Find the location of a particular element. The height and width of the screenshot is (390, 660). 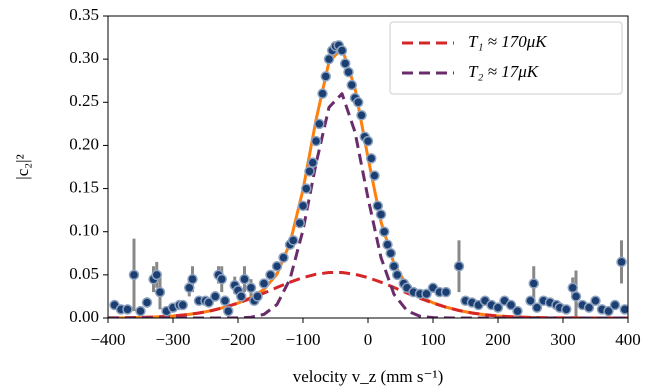

x-tick-label: −400 is located at coordinates (107, 339).